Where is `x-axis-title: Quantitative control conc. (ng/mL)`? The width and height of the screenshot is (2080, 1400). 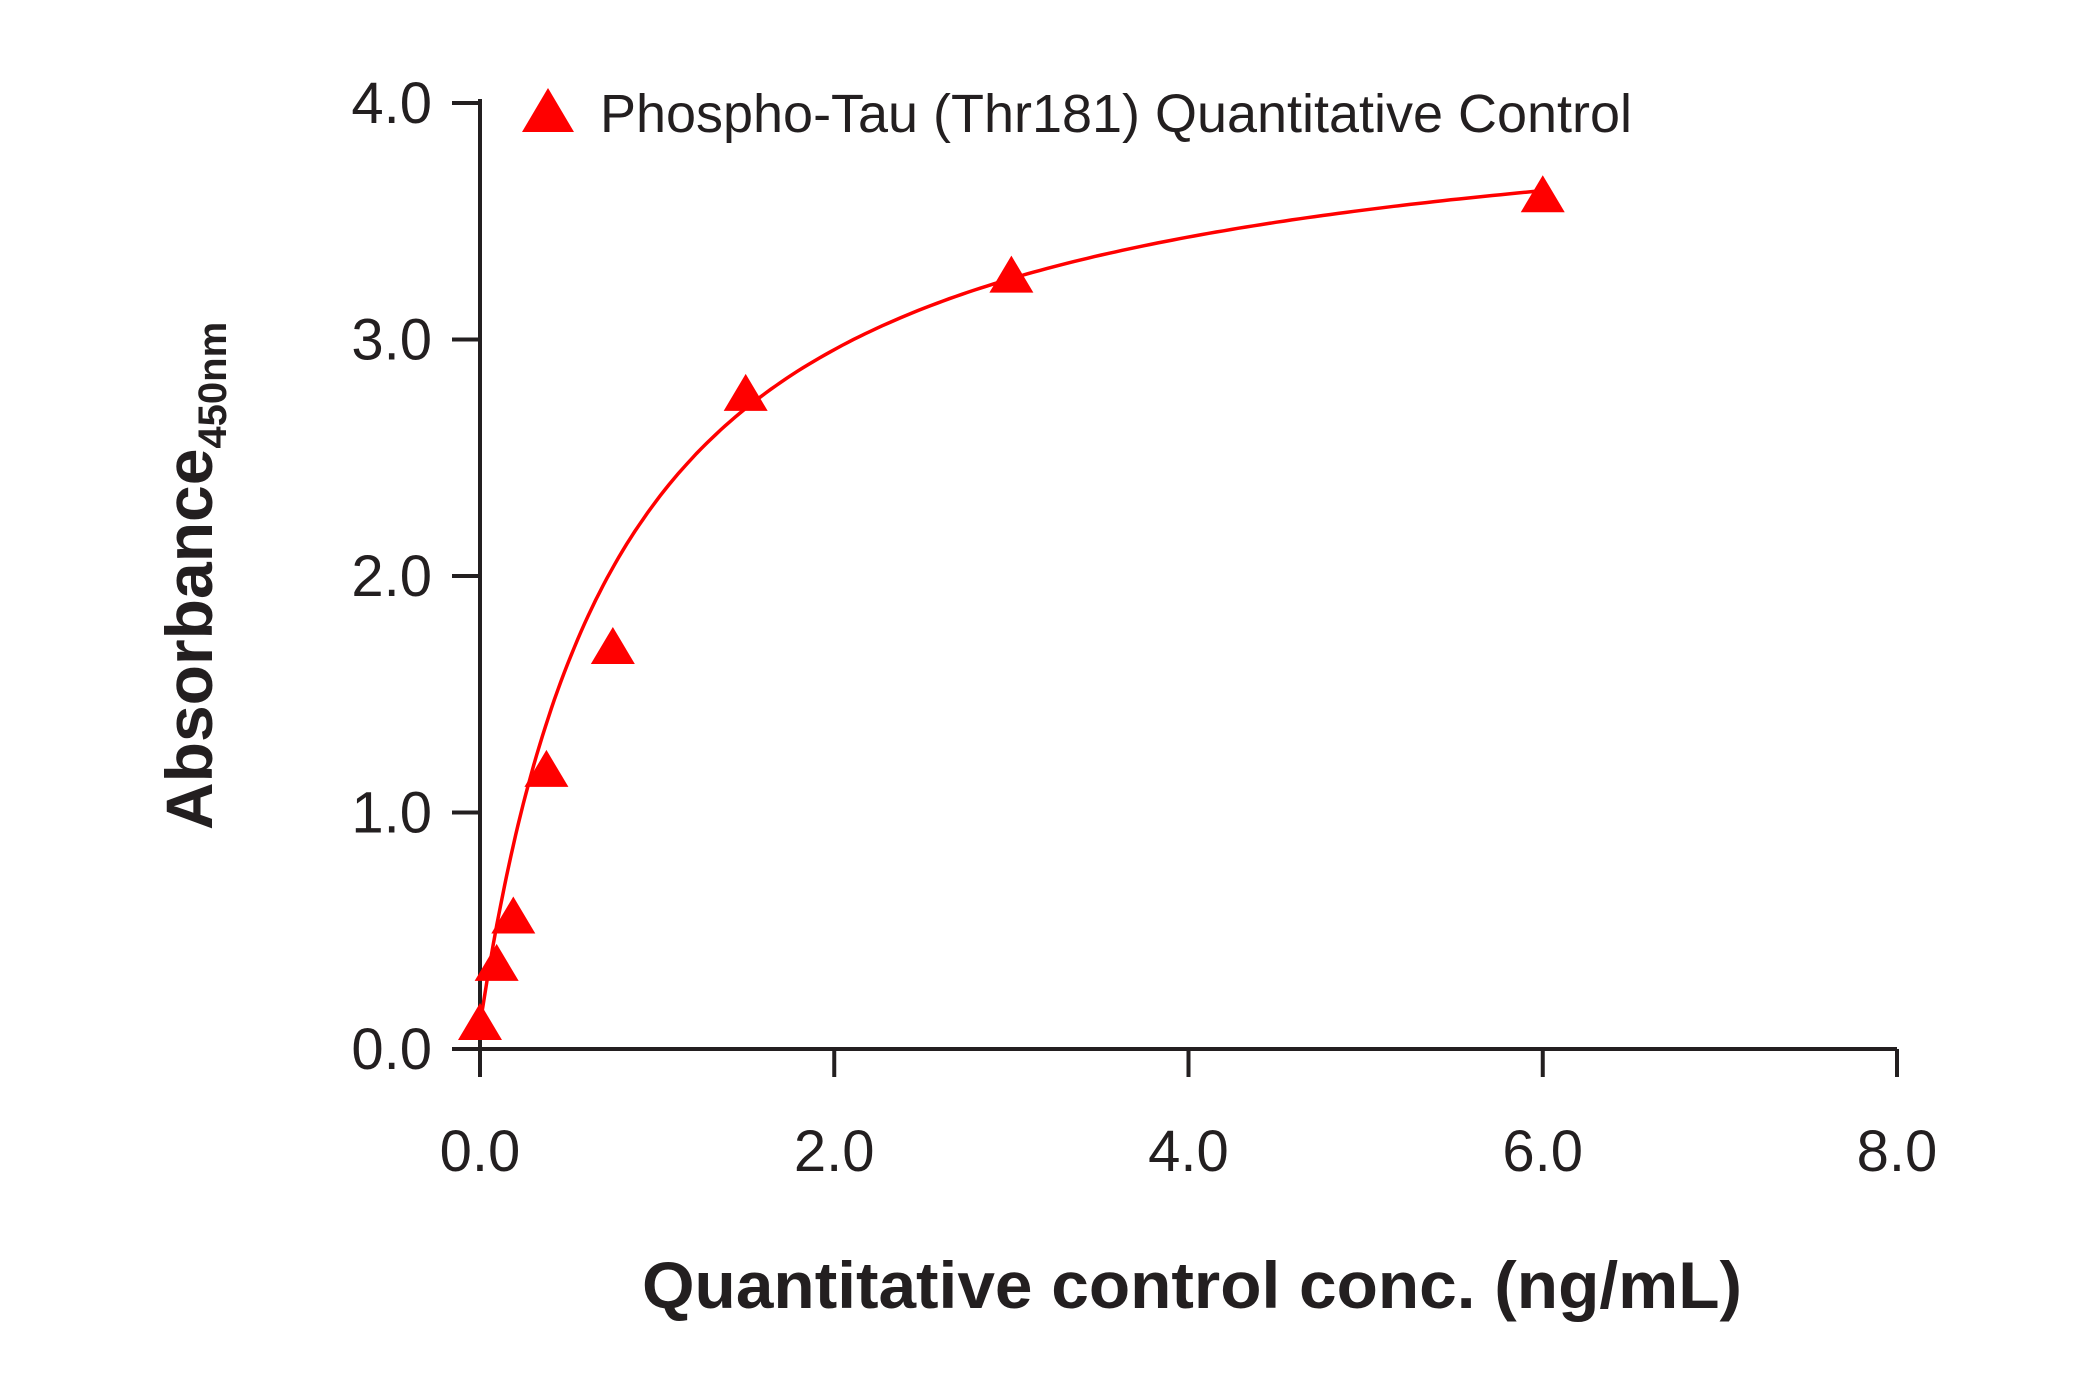
x-axis-title: Quantitative control conc. (ng/mL) is located at coordinates (1192, 1285).